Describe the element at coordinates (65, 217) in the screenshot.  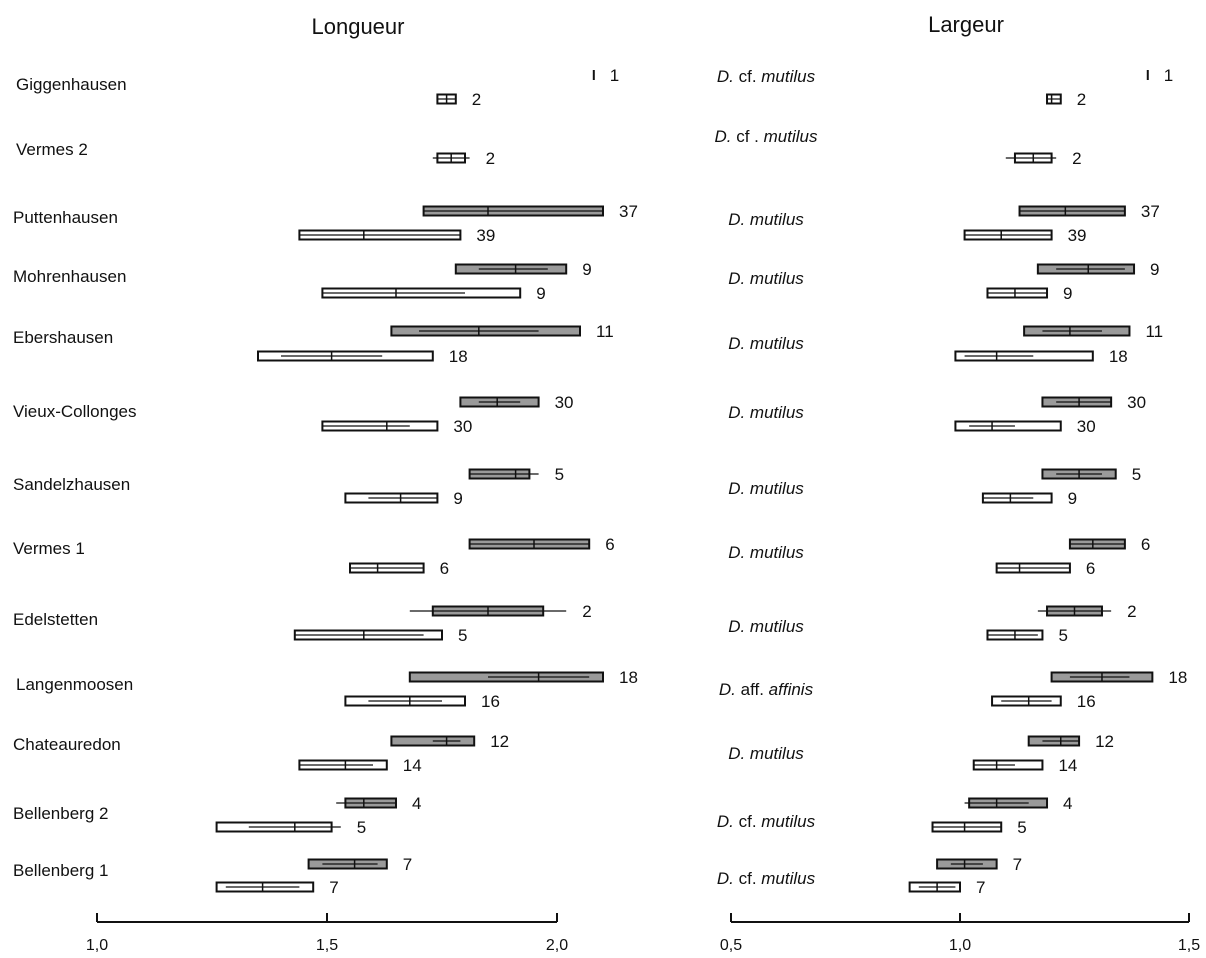
I see `site-label: Puttenhausen` at that location.